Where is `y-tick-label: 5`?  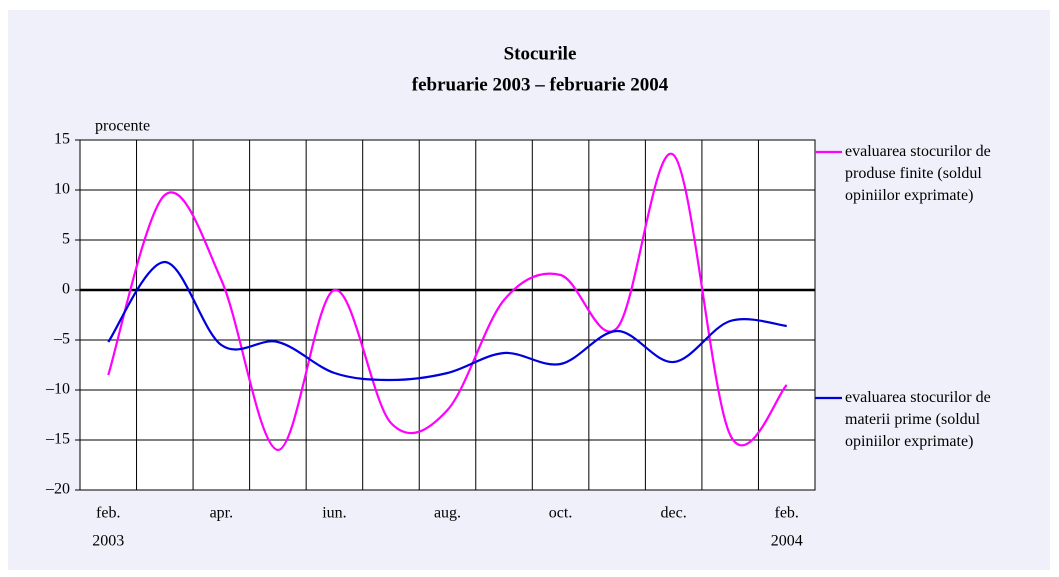
y-tick-label: 5 is located at coordinates (66, 239).